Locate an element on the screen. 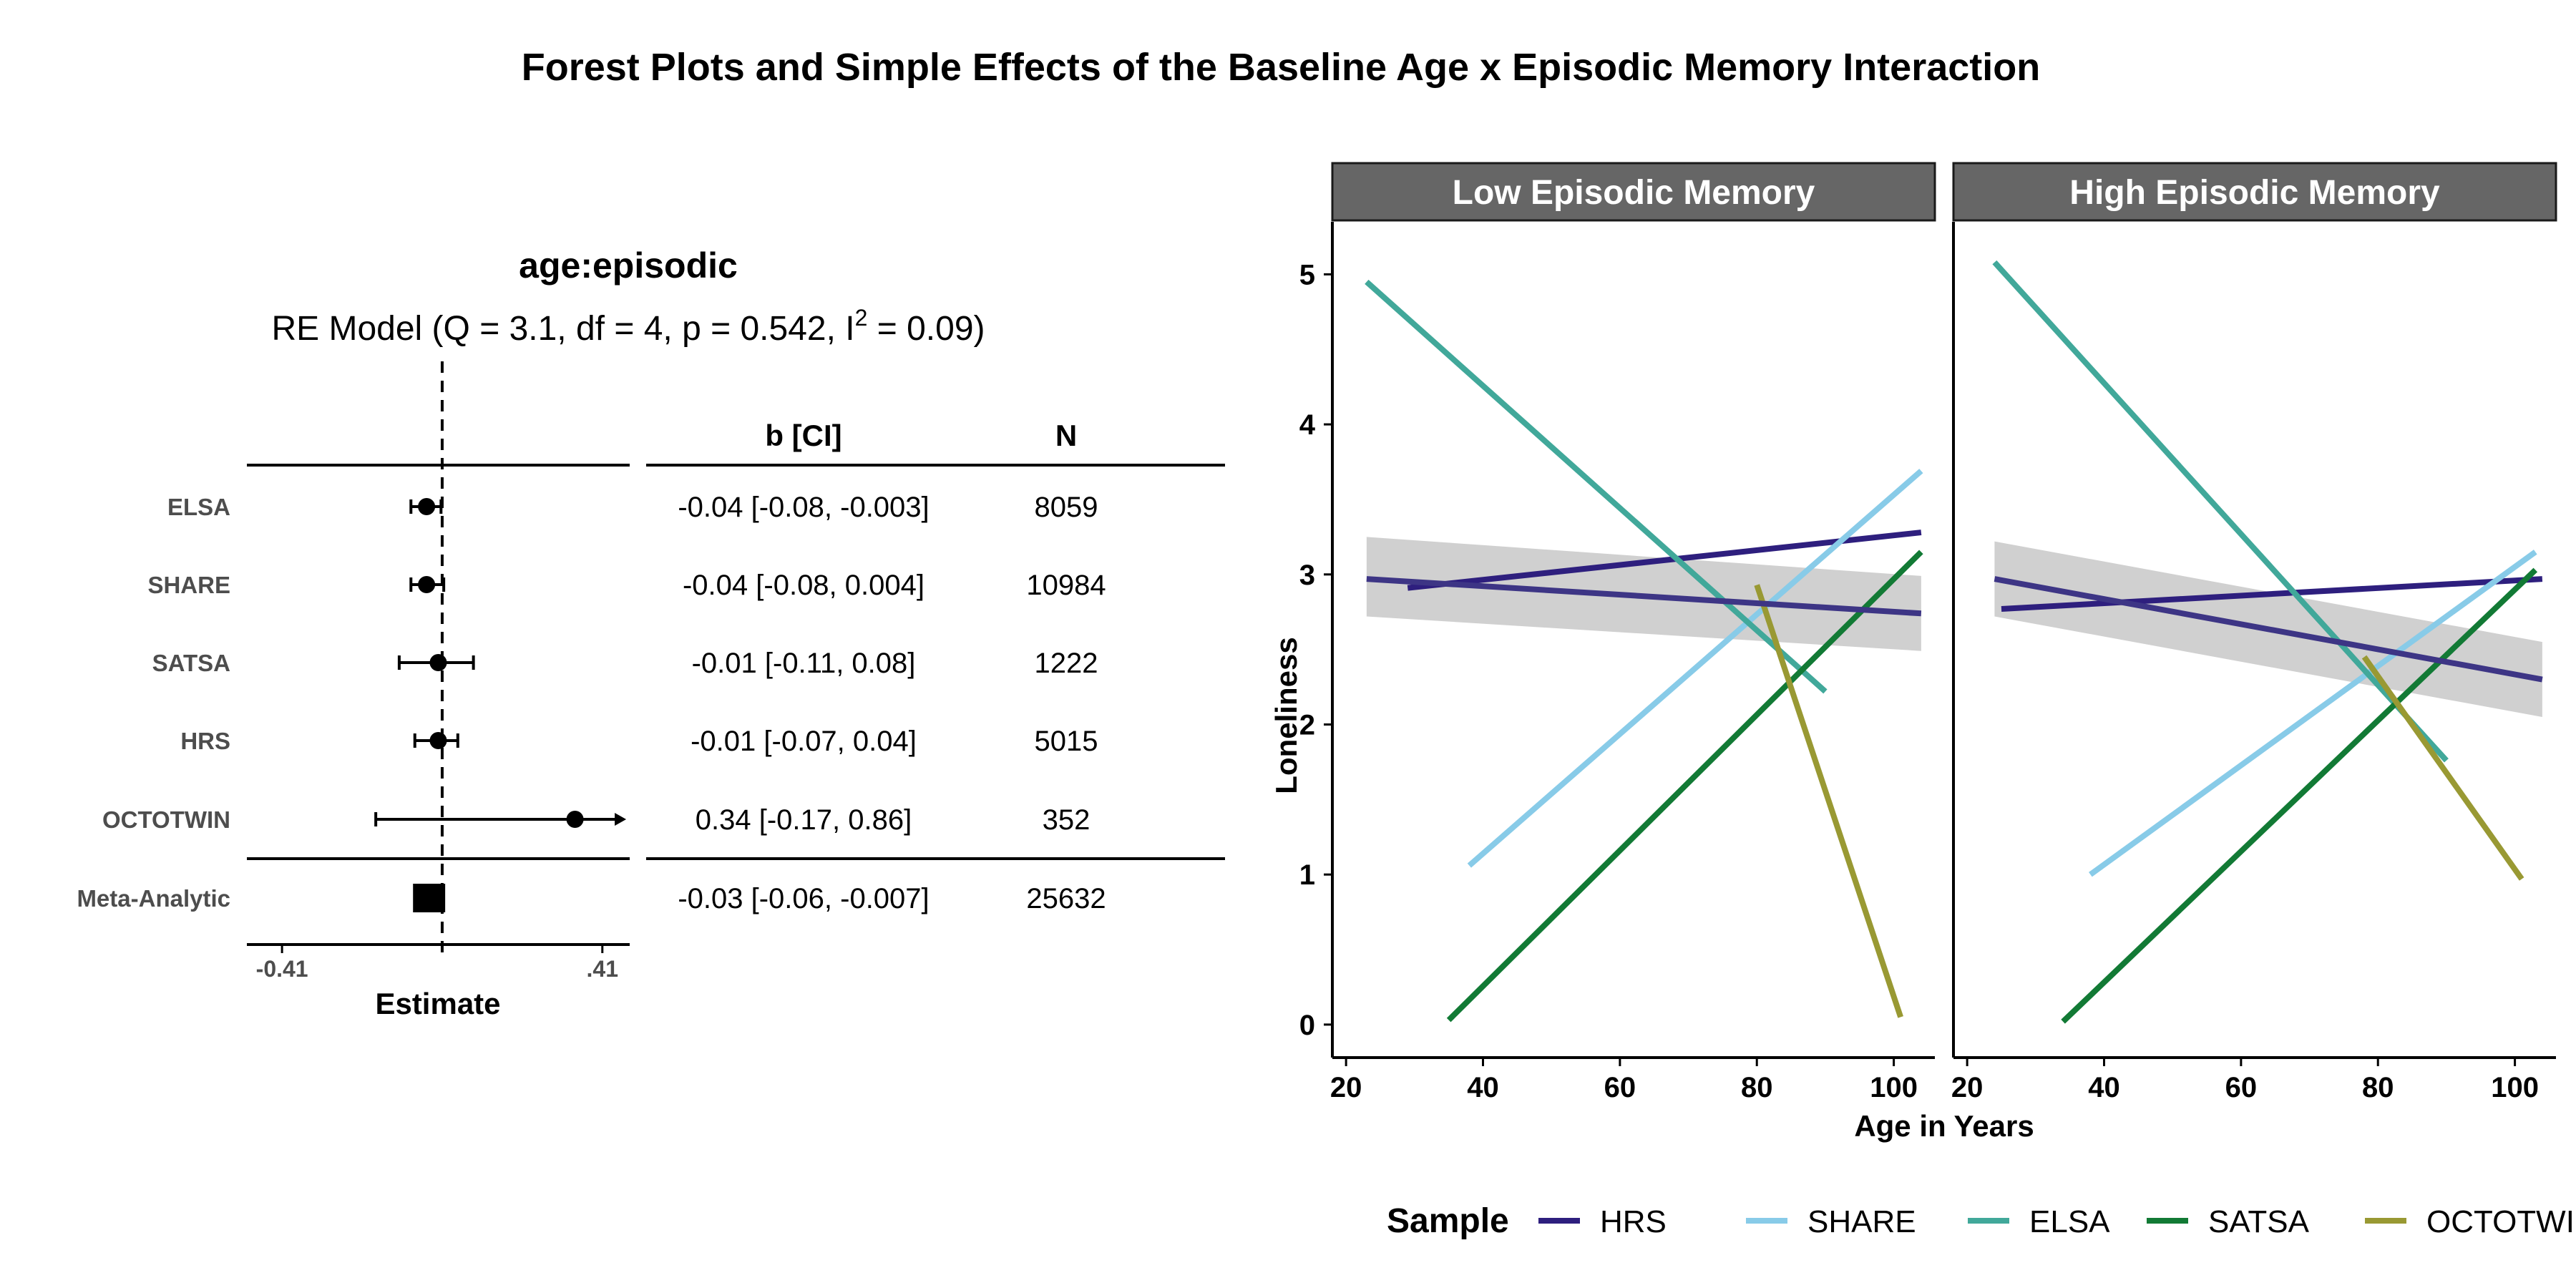  legend-label: SATSA is located at coordinates (2259, 1221).